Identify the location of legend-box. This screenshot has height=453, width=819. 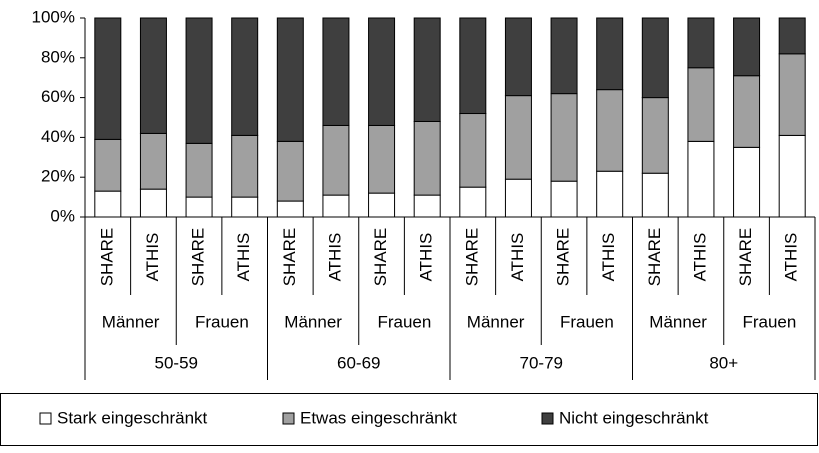
(409, 419).